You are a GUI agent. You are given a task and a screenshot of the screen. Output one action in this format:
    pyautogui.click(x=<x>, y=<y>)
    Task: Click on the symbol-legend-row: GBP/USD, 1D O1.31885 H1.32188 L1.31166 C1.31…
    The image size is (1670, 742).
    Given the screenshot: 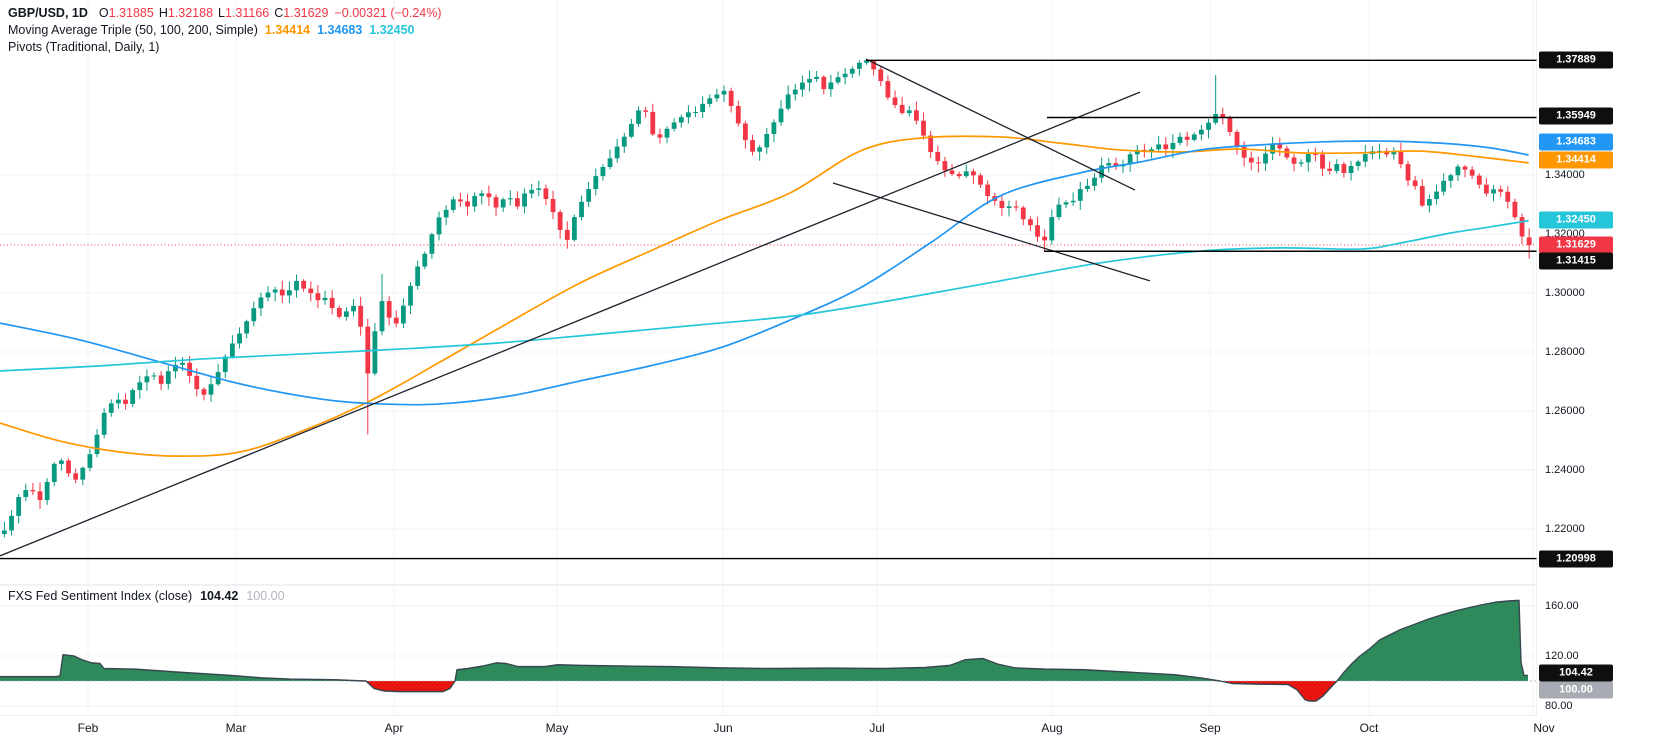 What is the action you would take?
    pyautogui.click(x=225, y=13)
    